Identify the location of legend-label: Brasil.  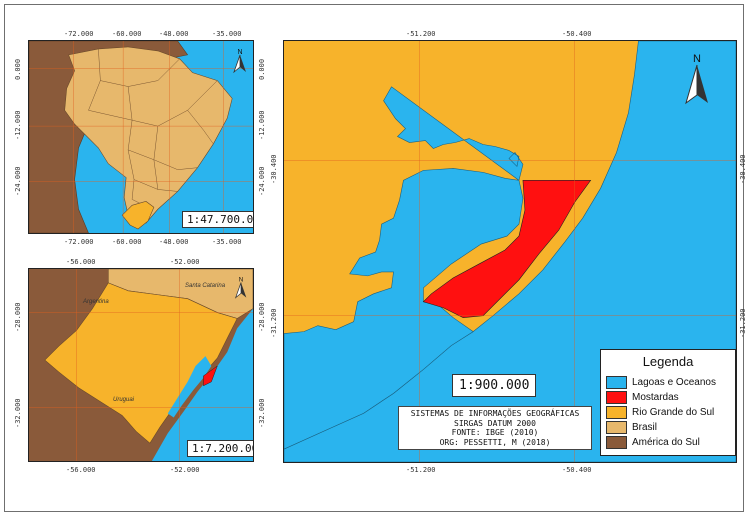
(645, 427).